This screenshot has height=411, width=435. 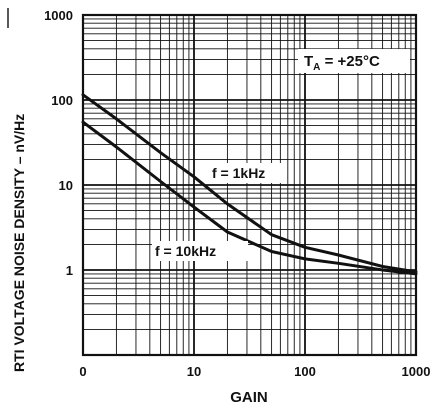 What do you see at coordinates (305, 371) in the screenshot?
I see `x-tick-label: 100` at bounding box center [305, 371].